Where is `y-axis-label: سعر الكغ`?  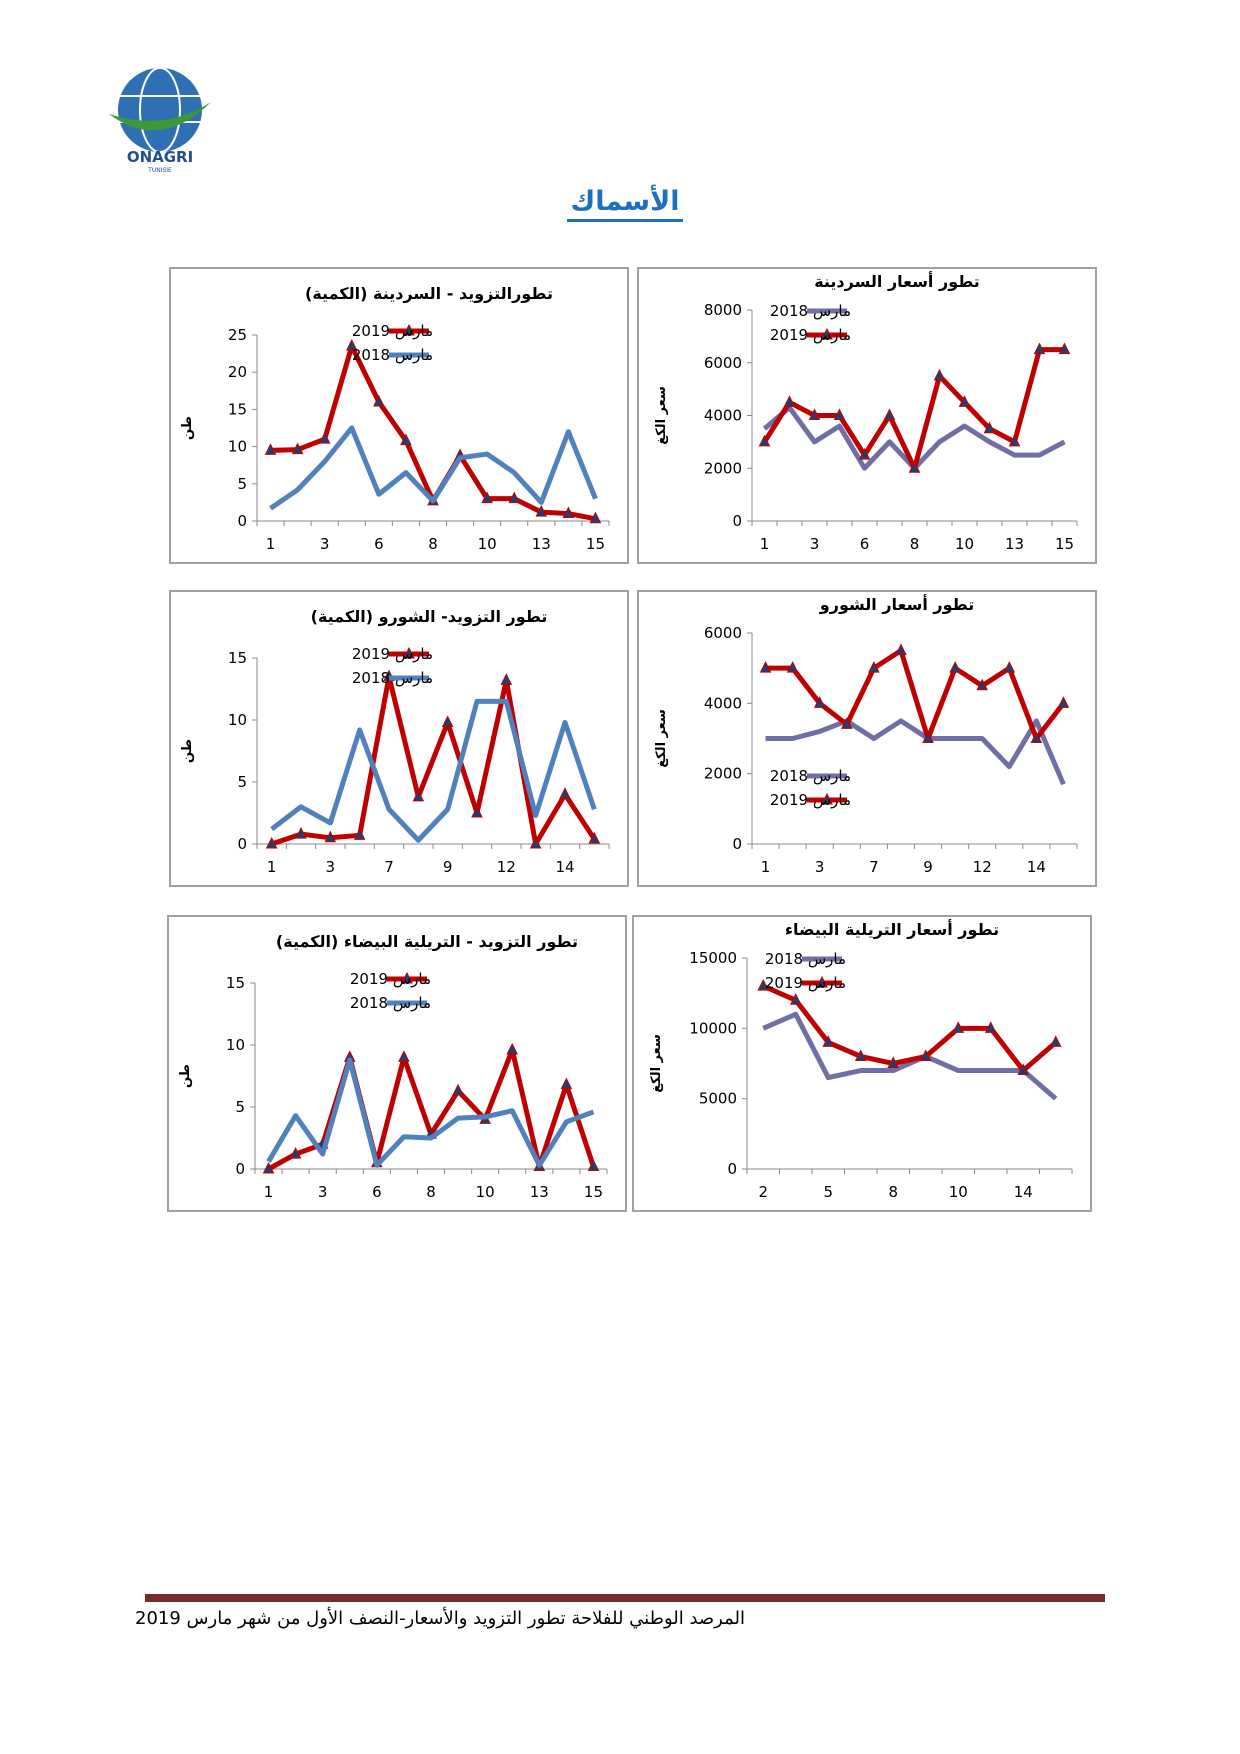 y-axis-label: سعر الكغ is located at coordinates (661, 415).